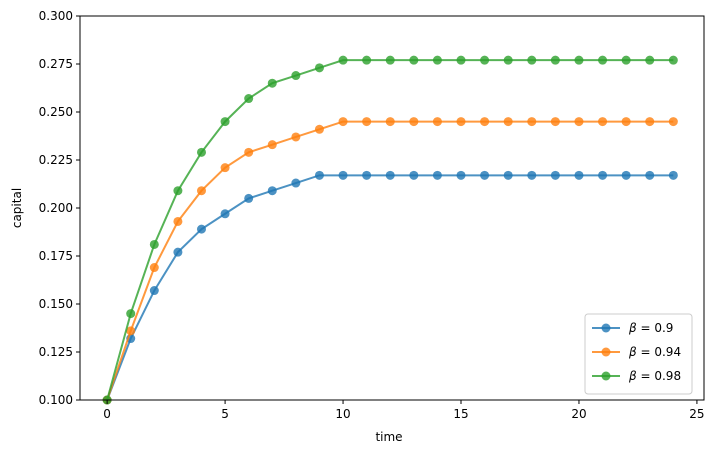 The width and height of the screenshot is (713, 453). I want to click on y-tick-label: 0.225, so click(56, 160).